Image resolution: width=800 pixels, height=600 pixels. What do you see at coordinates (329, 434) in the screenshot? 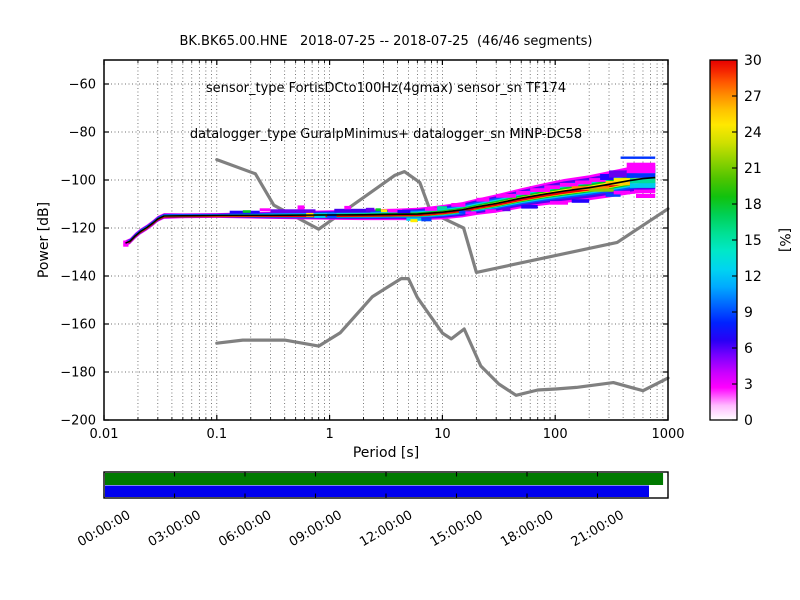
I see `x-tick-label: 1` at bounding box center [329, 434].